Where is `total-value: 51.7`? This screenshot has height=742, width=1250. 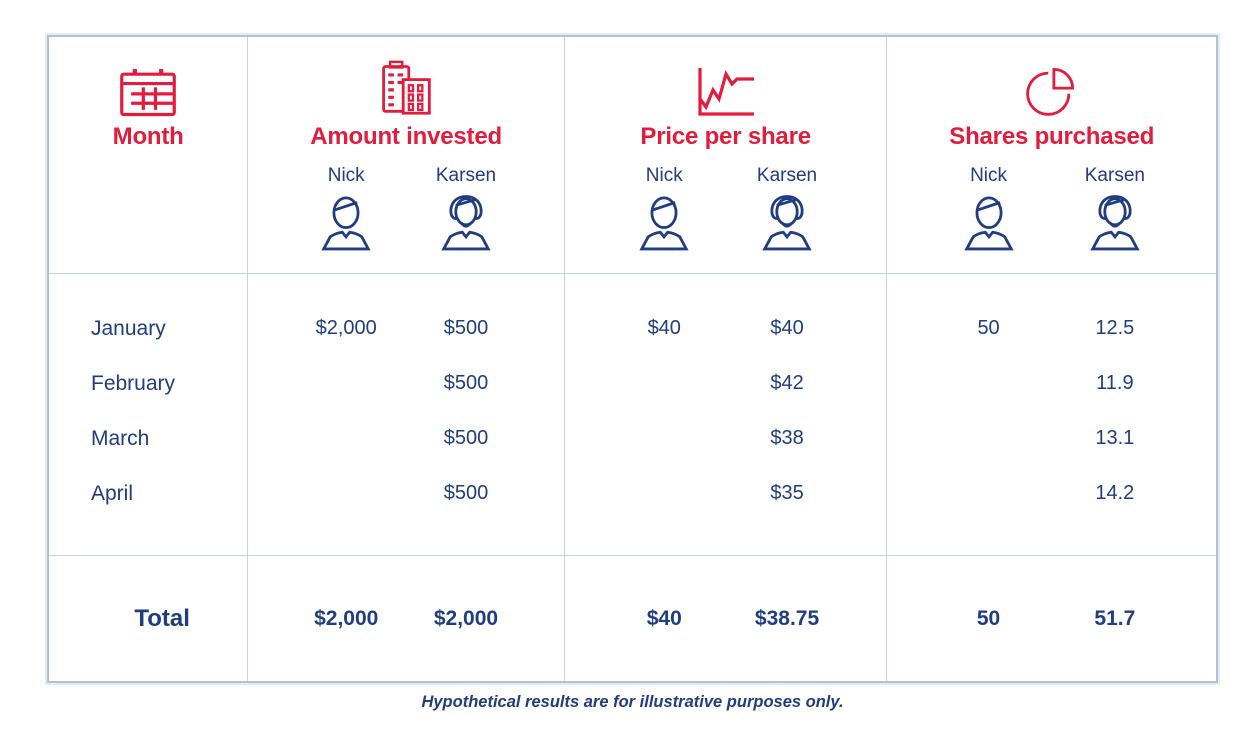 total-value: 51.7 is located at coordinates (1115, 618).